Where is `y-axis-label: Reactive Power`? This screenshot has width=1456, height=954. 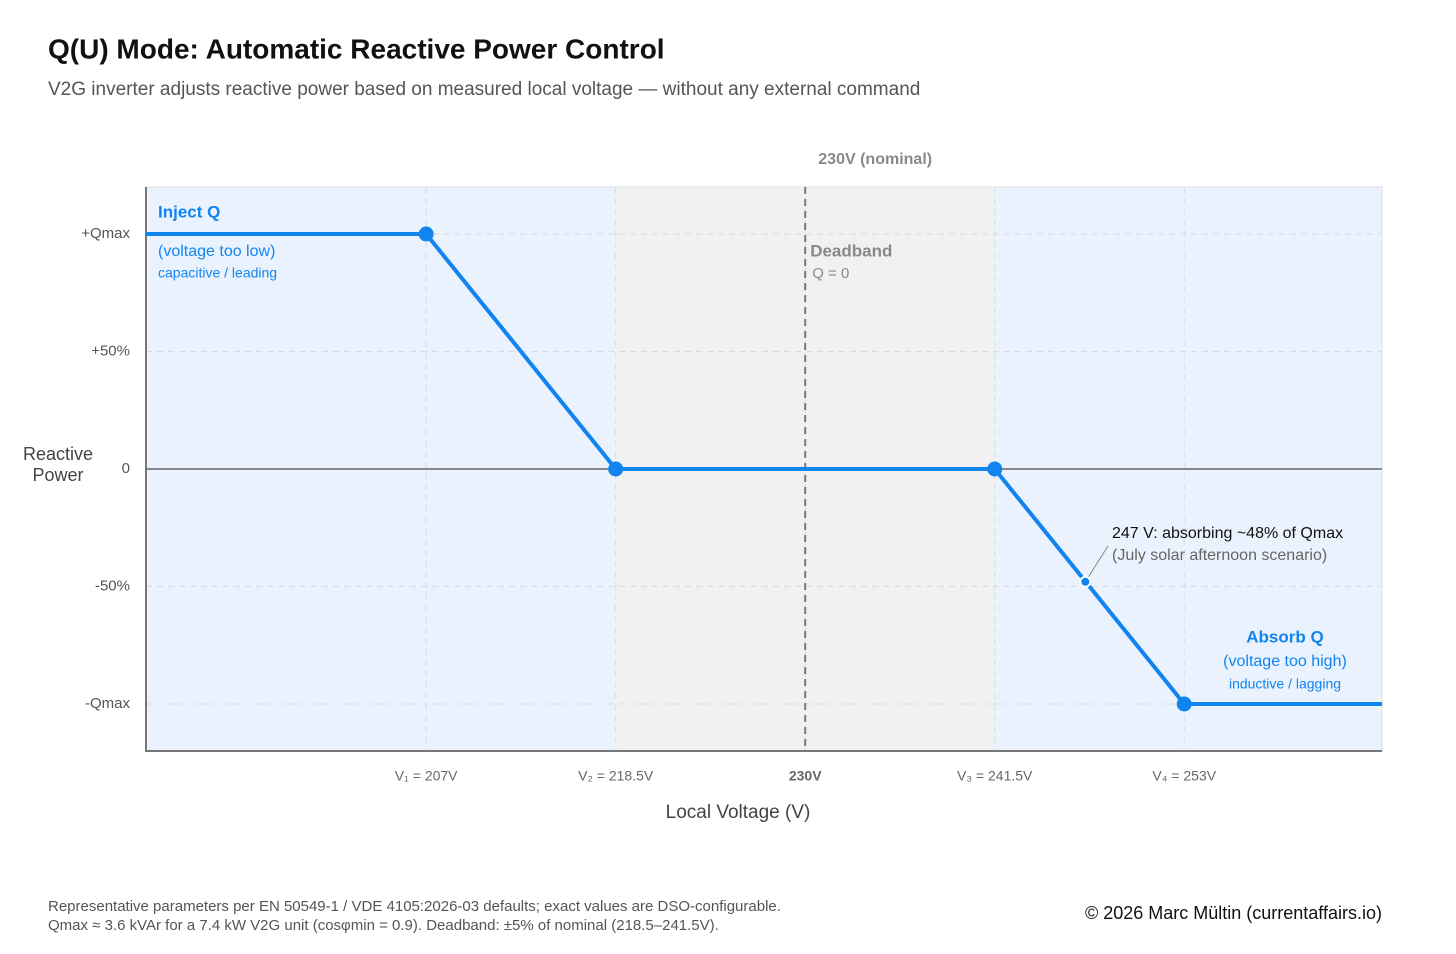
y-axis-label: Reactive Power is located at coordinates (58, 464).